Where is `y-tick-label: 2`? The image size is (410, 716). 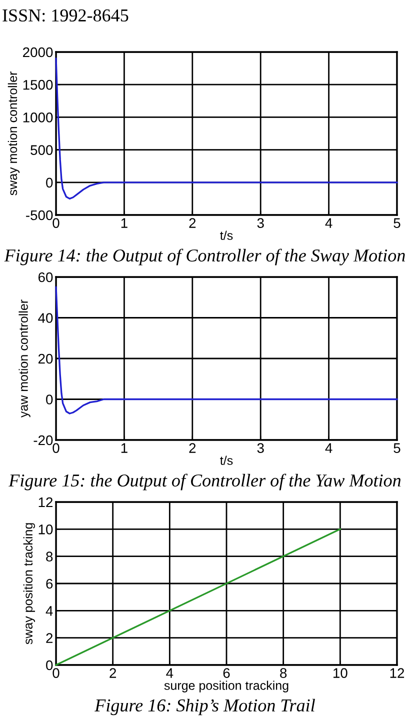
y-tick-label: 2 is located at coordinates (49, 638).